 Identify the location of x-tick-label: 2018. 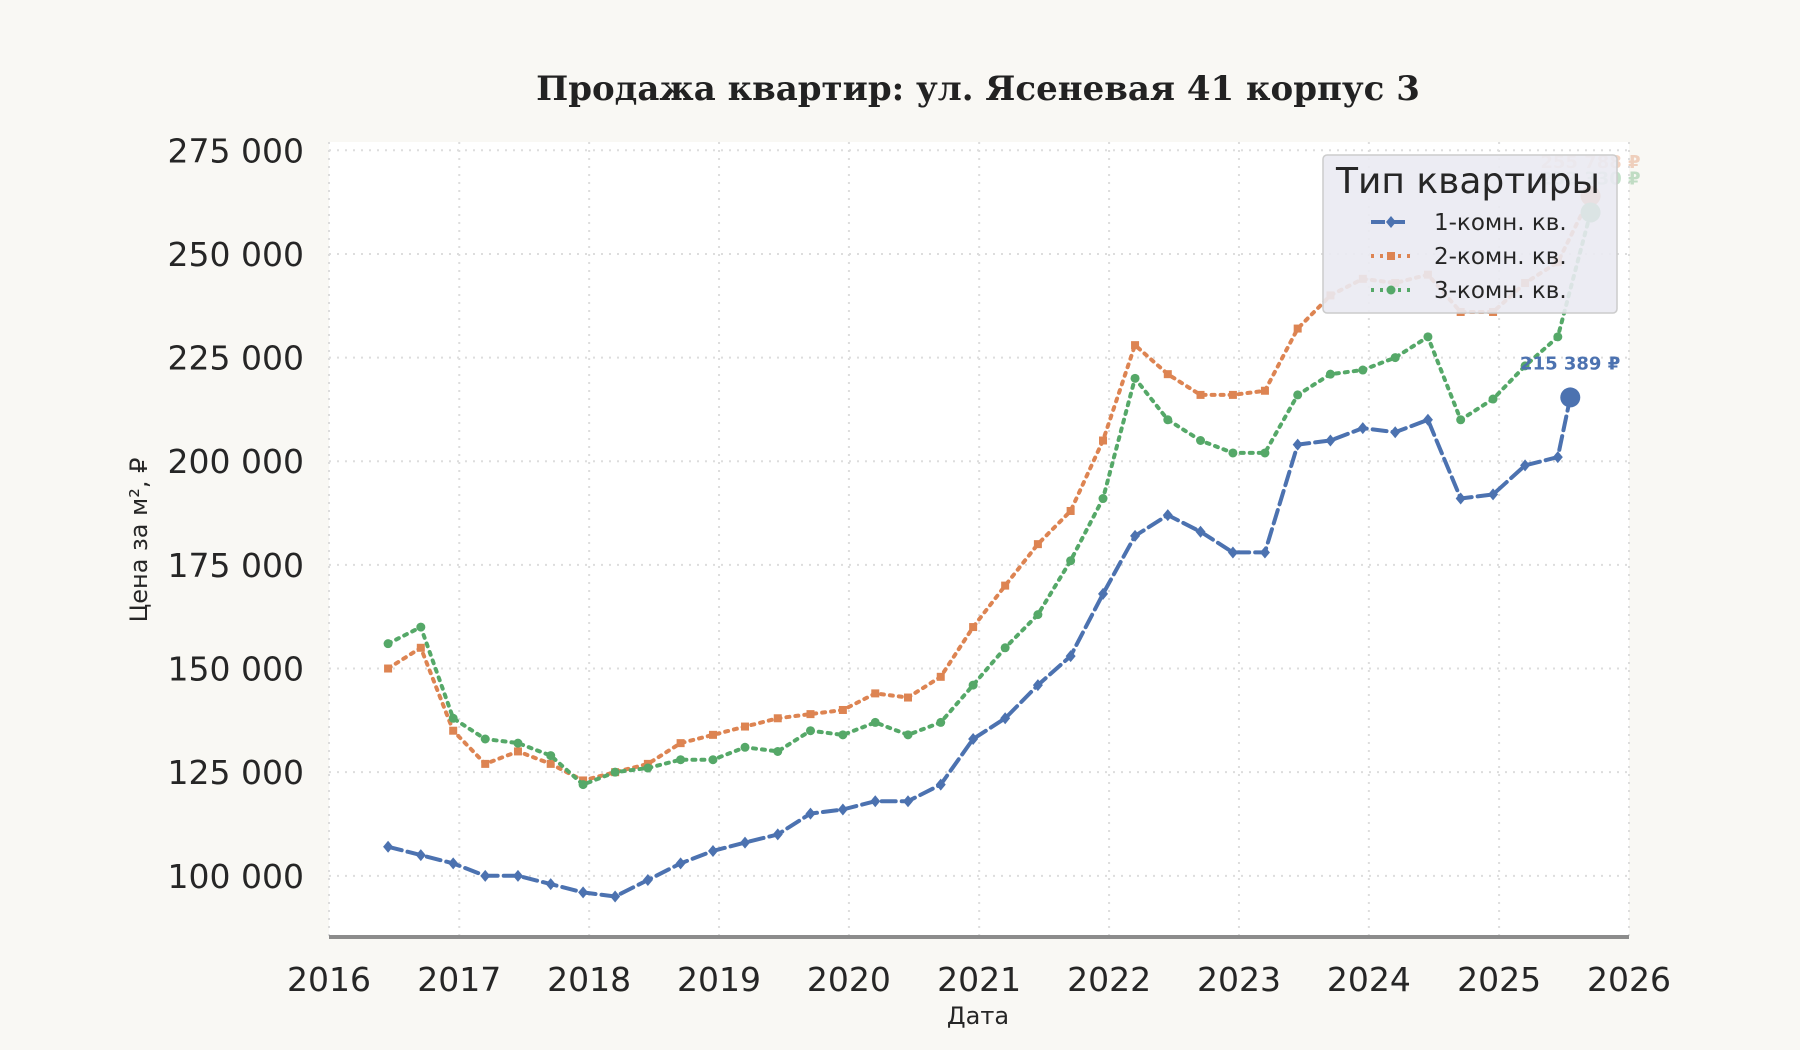
(589, 979).